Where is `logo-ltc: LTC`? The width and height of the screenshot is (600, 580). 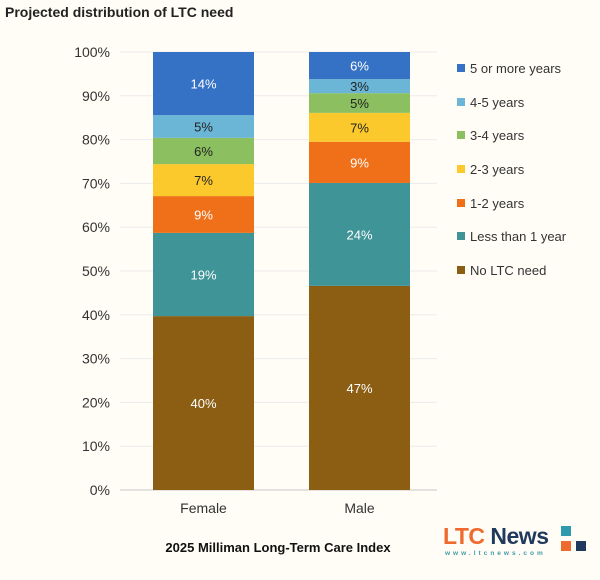 logo-ltc: LTC is located at coordinates (464, 536).